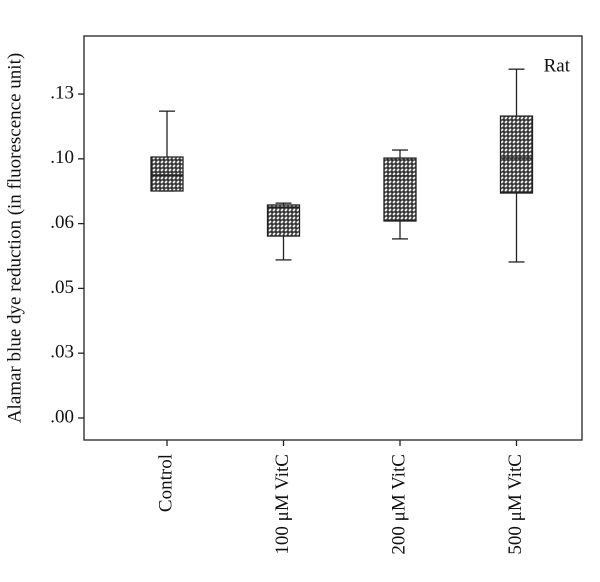 The height and width of the screenshot is (582, 600). What do you see at coordinates (62, 222) in the screenshot?
I see `y-tick-label: .06` at bounding box center [62, 222].